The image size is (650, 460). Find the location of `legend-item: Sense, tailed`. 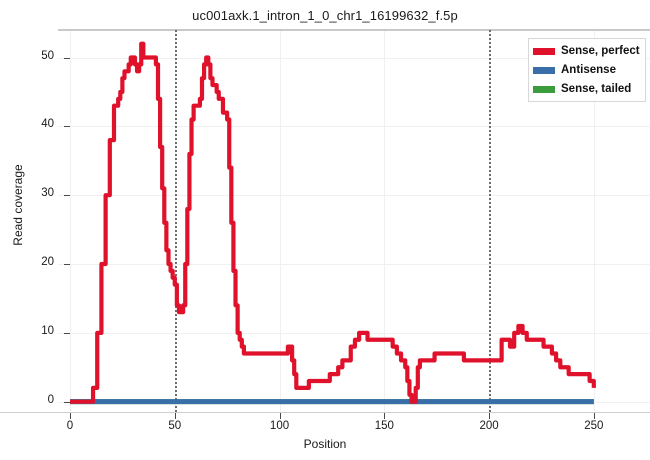

legend-item: Sense, tailed is located at coordinates (586, 89).